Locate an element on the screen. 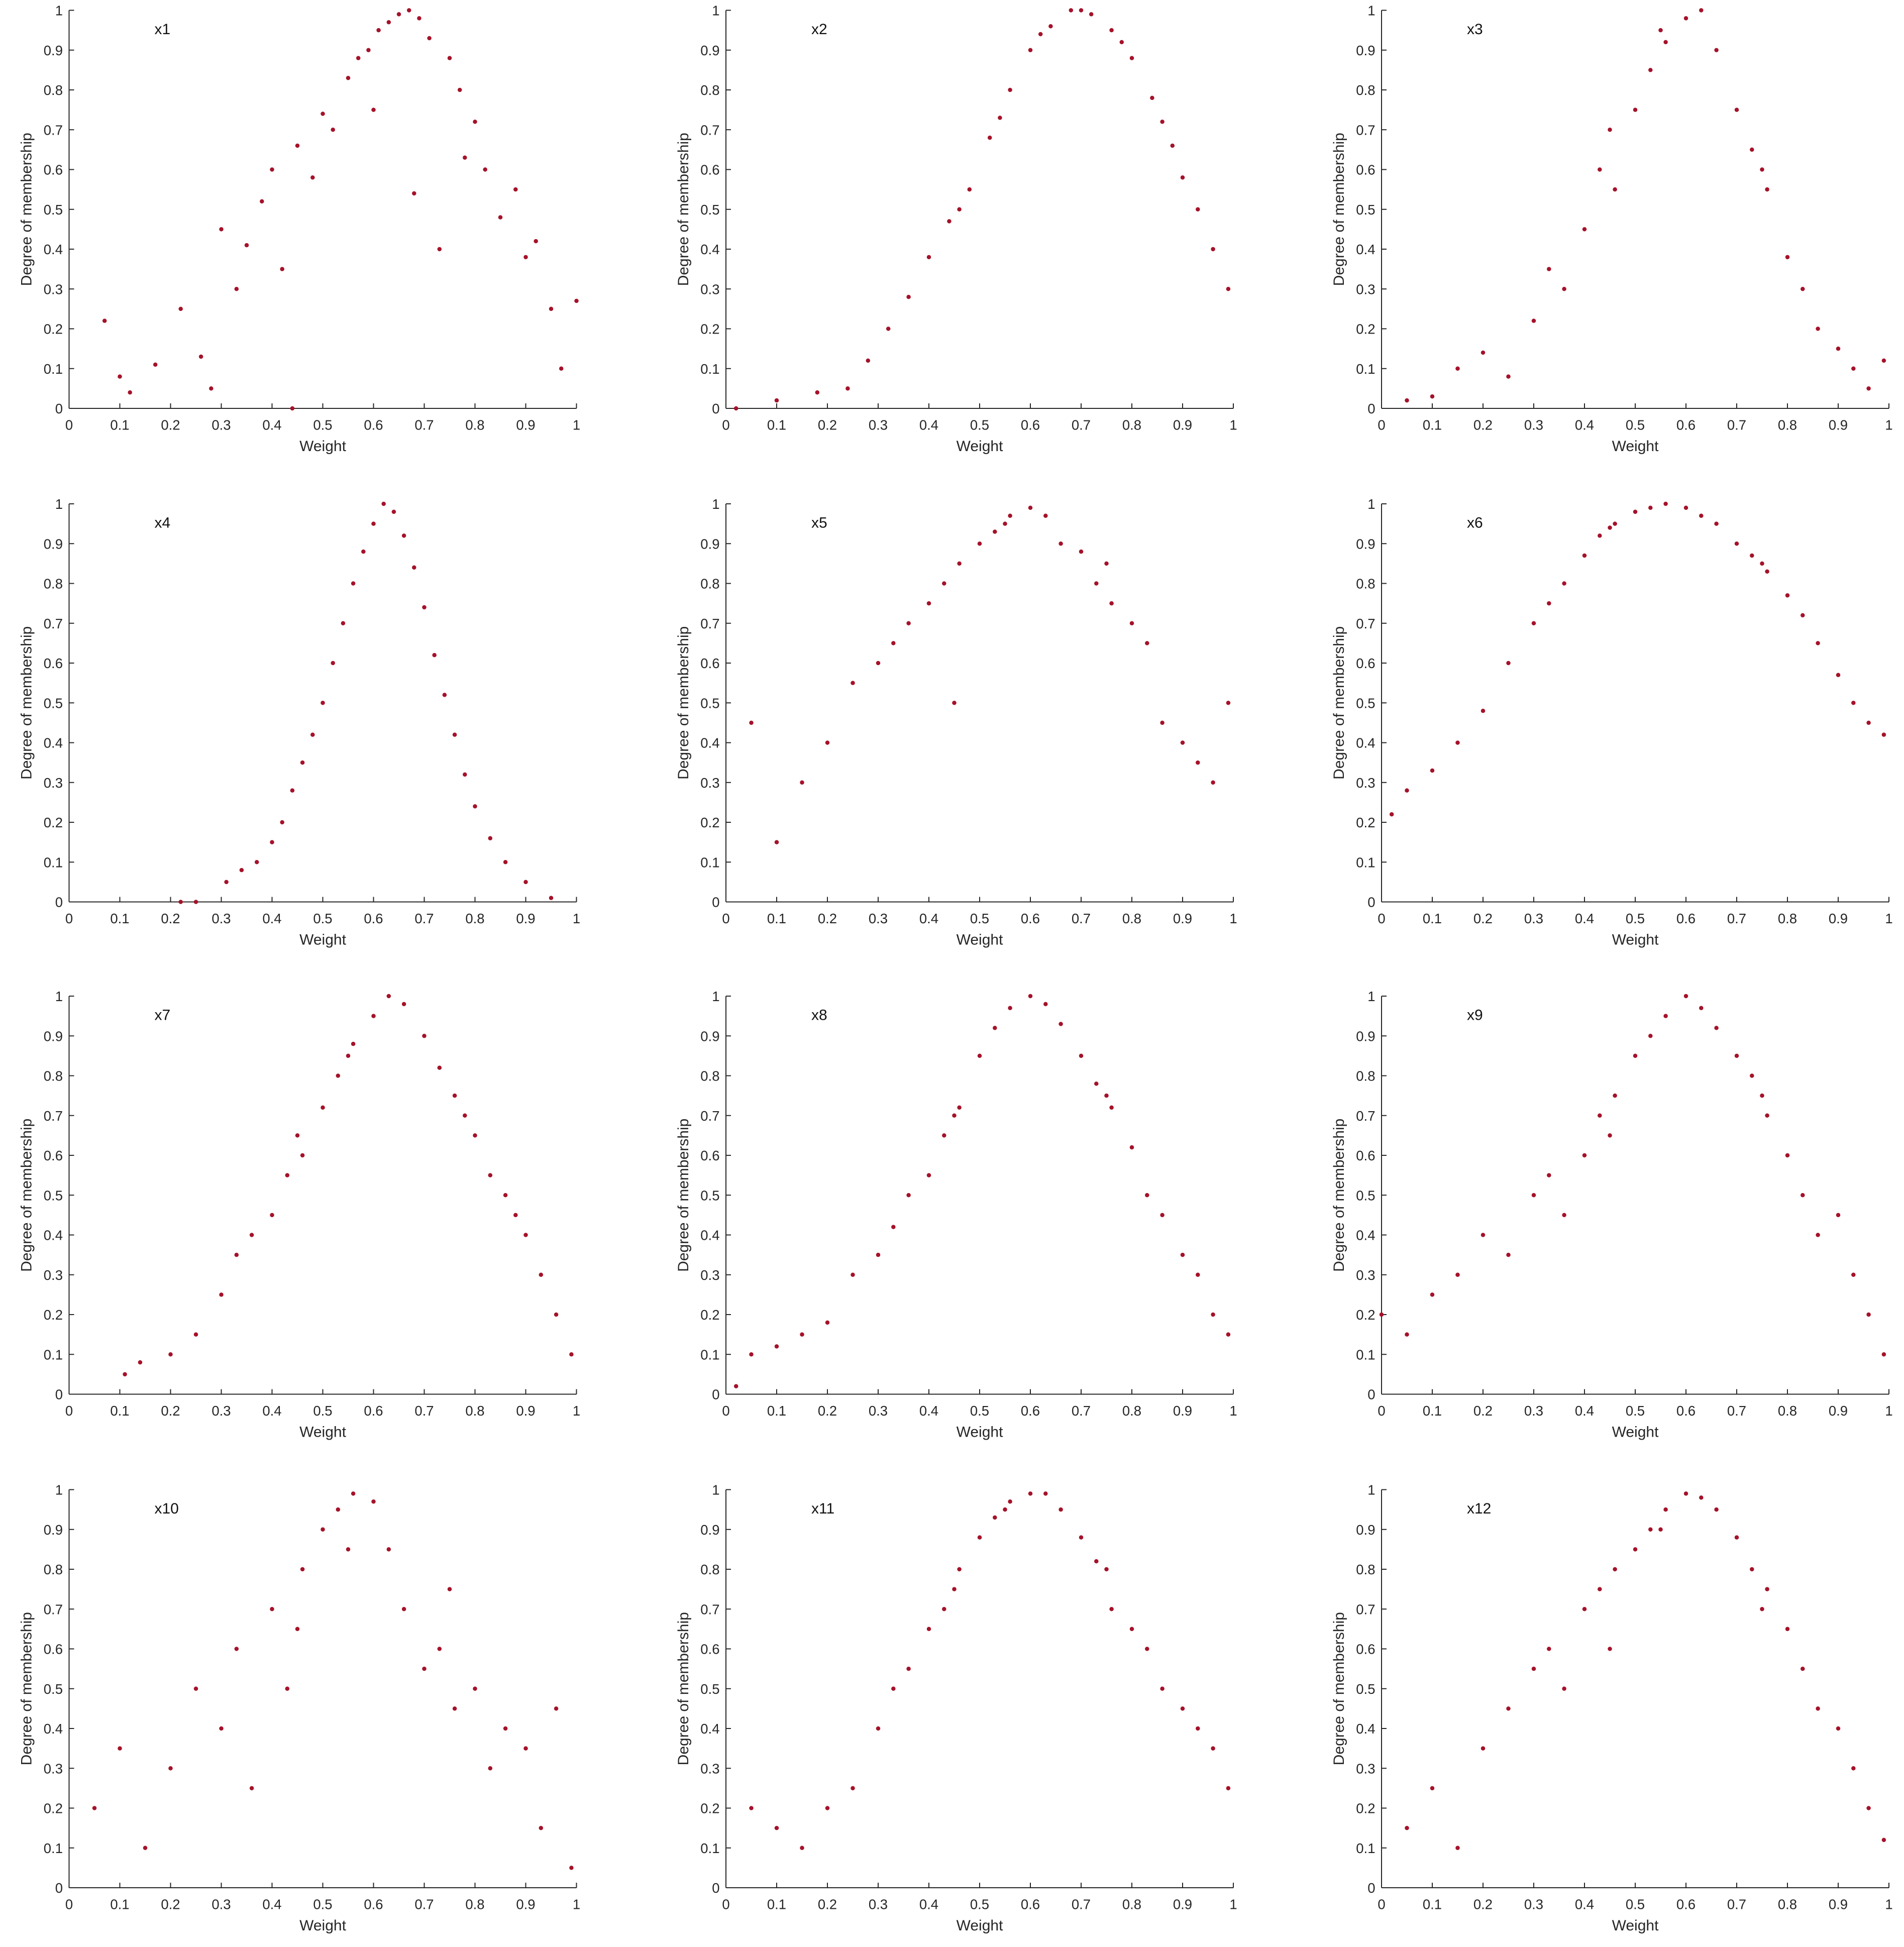 The width and height of the screenshot is (1904, 1947). y-tick-label: 0.9 is located at coordinates (53, 544).